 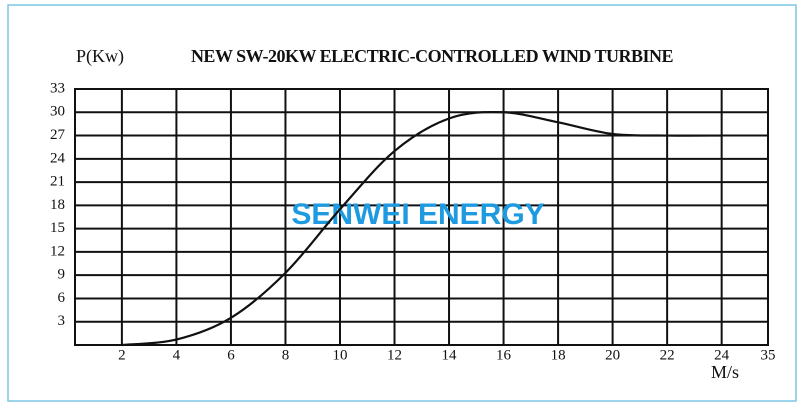 What do you see at coordinates (394, 355) in the screenshot?
I see `x-tick-label: 12` at bounding box center [394, 355].